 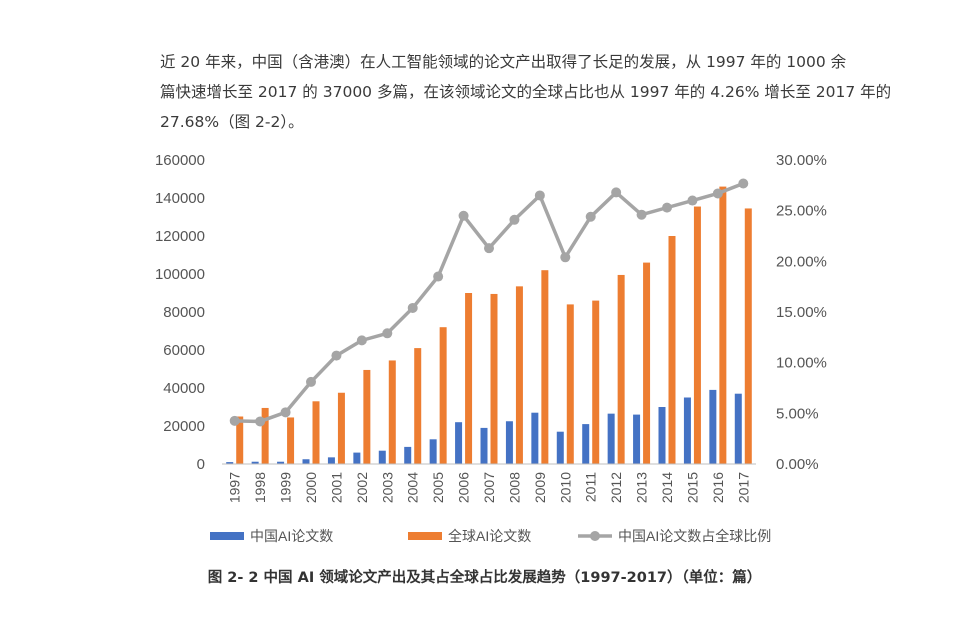 I want to click on x-axis-tick-label: 1998, so click(x=260, y=487).